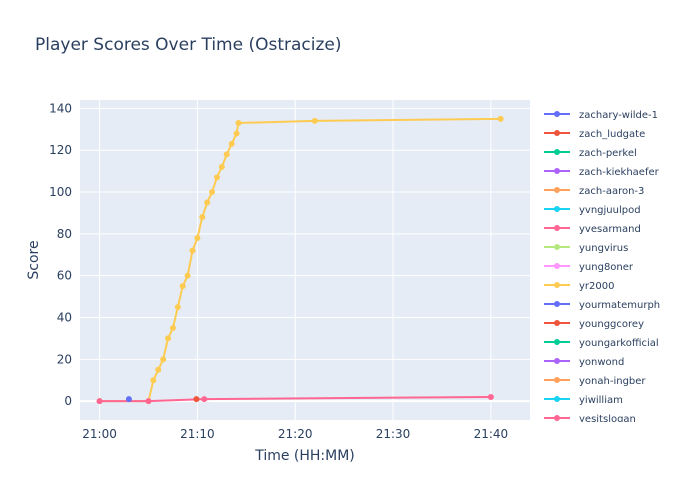  I want to click on legend-item: yvngjuulpod, so click(592, 210).